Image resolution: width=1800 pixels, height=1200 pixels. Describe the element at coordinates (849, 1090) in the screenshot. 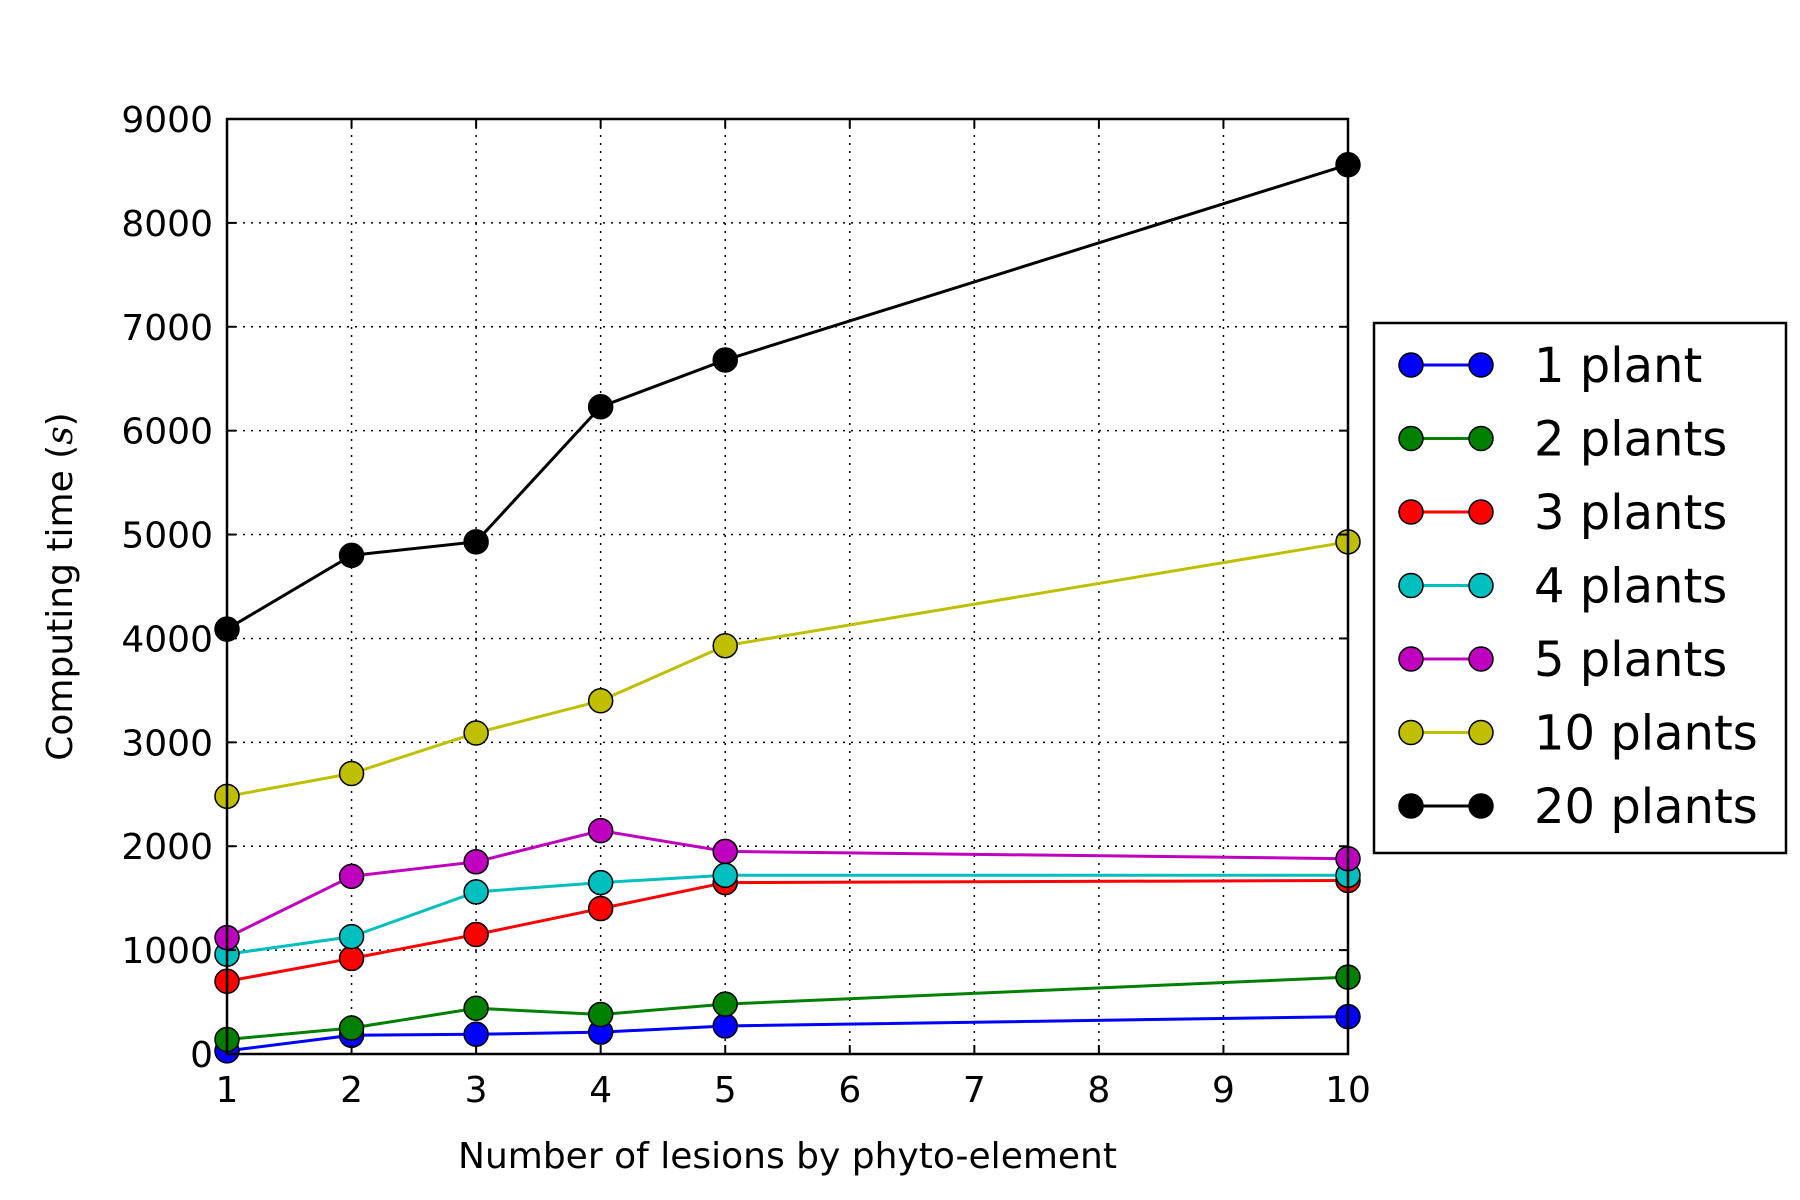

I see `x-tick-label-6: 6` at that location.